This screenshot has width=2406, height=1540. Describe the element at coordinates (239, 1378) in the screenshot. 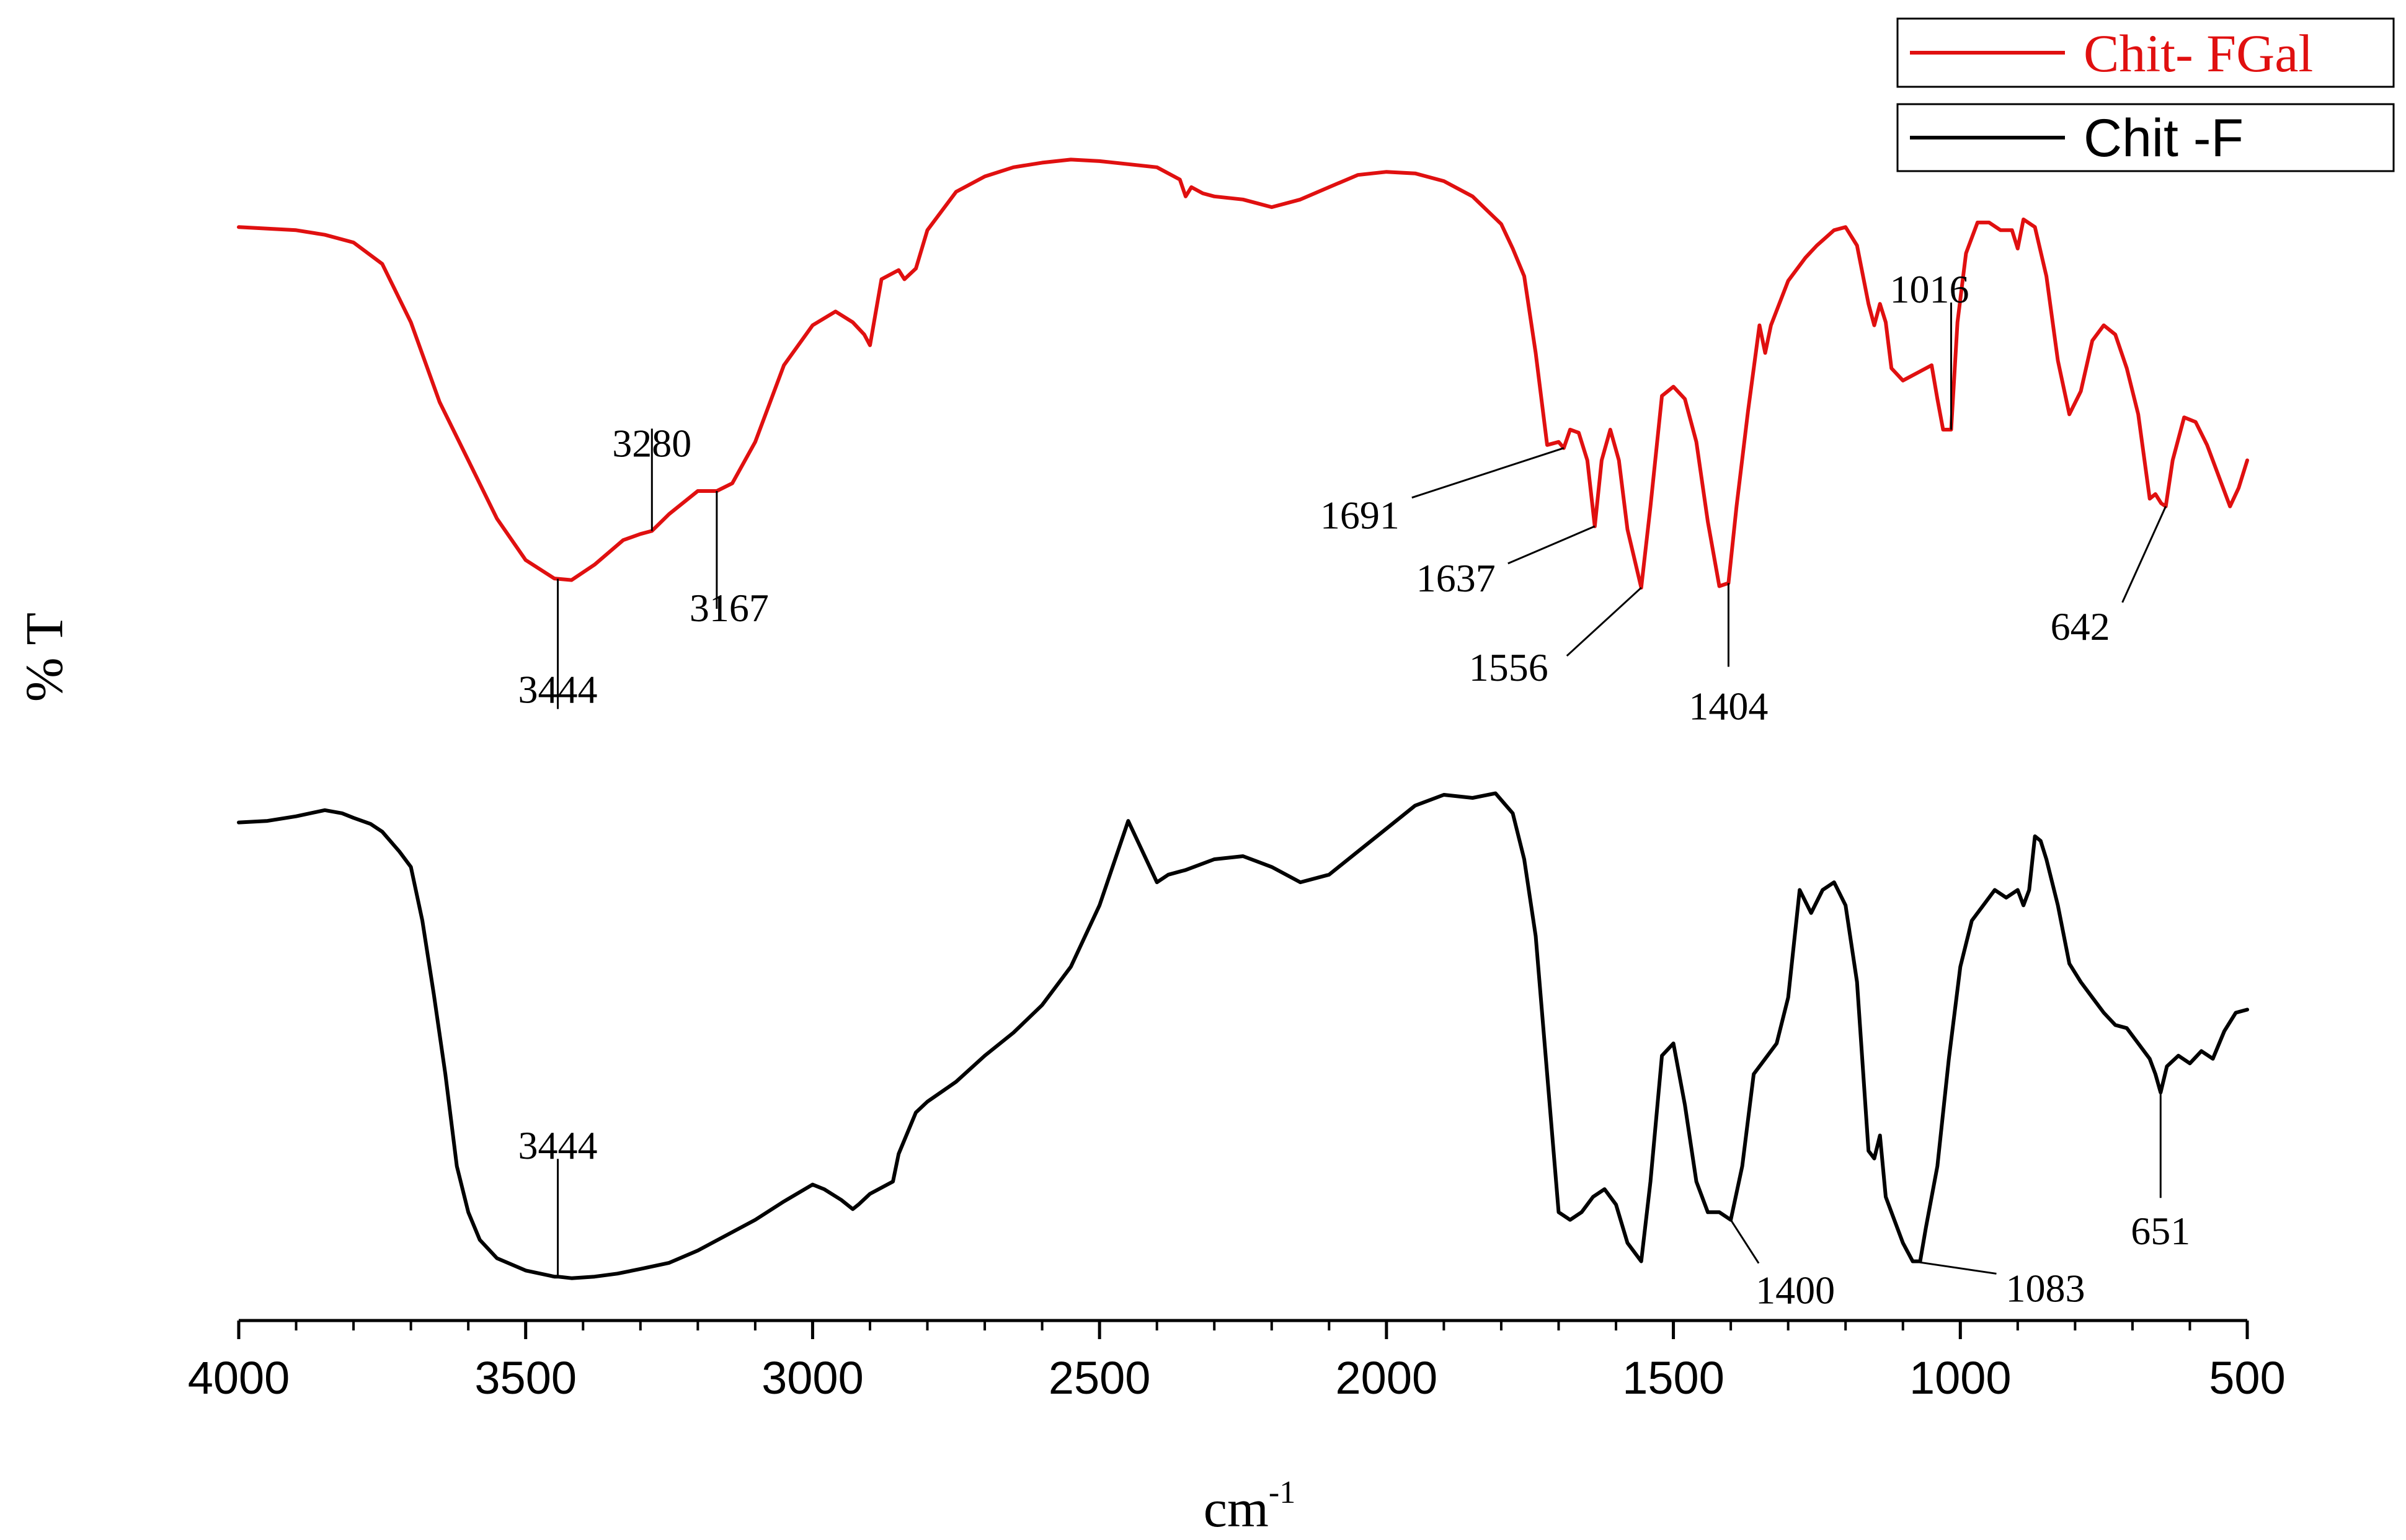

I see `x-tick-label: 4000` at that location.